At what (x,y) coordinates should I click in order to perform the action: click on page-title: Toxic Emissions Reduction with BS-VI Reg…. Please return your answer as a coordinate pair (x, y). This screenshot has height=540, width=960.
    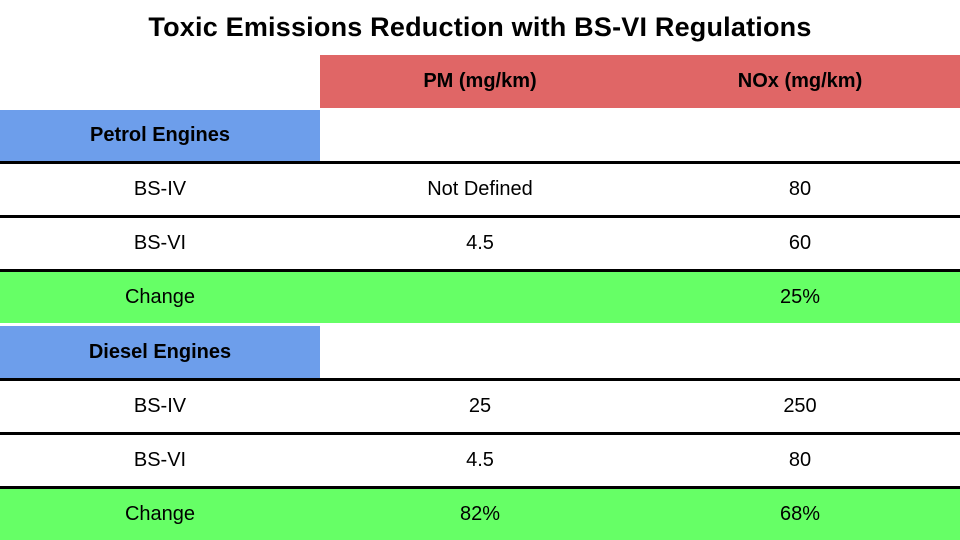
    Looking at the image, I should click on (480, 27).